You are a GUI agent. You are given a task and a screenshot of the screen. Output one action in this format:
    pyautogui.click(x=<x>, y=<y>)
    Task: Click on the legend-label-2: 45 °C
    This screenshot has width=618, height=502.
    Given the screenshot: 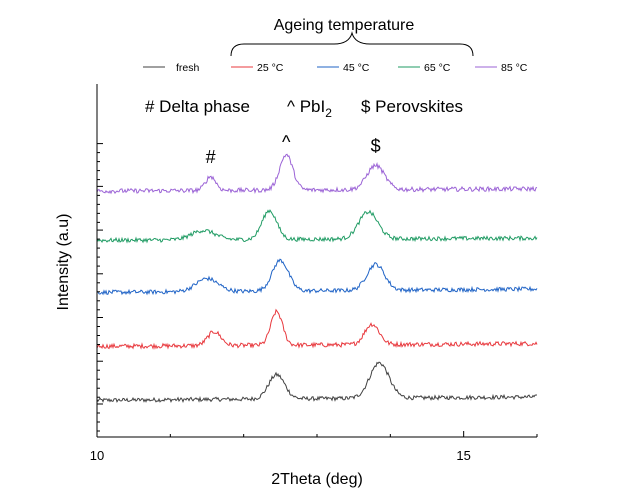 What is the action you would take?
    pyautogui.click(x=356, y=68)
    